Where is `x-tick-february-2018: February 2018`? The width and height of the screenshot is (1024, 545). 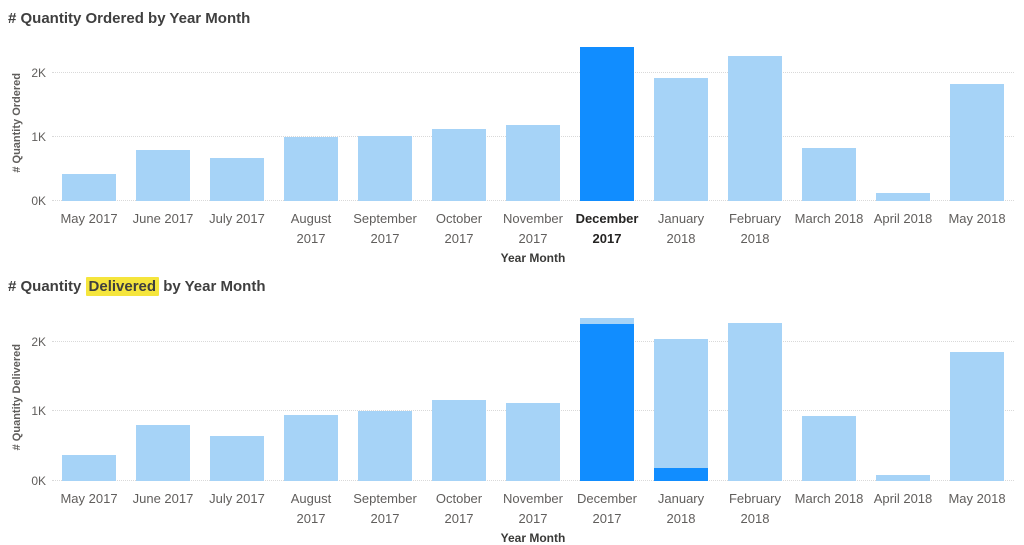
x-tick-february-2018: February 2018 is located at coordinates (755, 229).